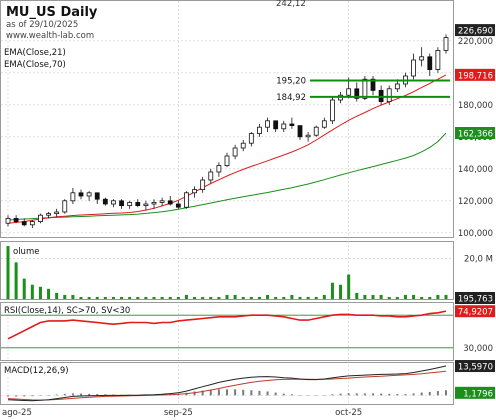 Image resolution: width=496 pixels, height=420 pixels. I want to click on price-badge: 198,716, so click(475, 76).